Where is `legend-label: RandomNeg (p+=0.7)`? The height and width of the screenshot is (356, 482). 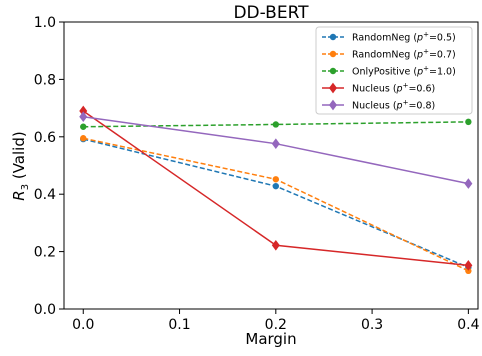
legend-label: RandomNeg (p+=0.7) is located at coordinates (404, 54).